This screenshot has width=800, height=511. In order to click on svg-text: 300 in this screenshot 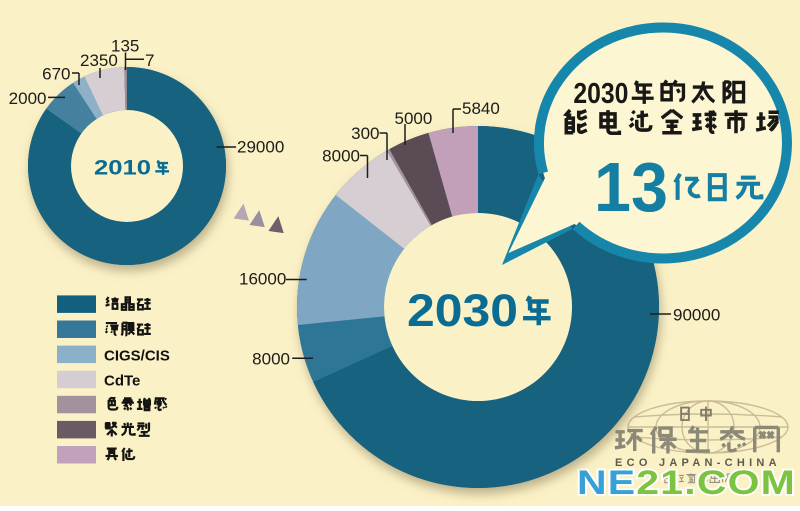, I will do `click(365, 133)`.